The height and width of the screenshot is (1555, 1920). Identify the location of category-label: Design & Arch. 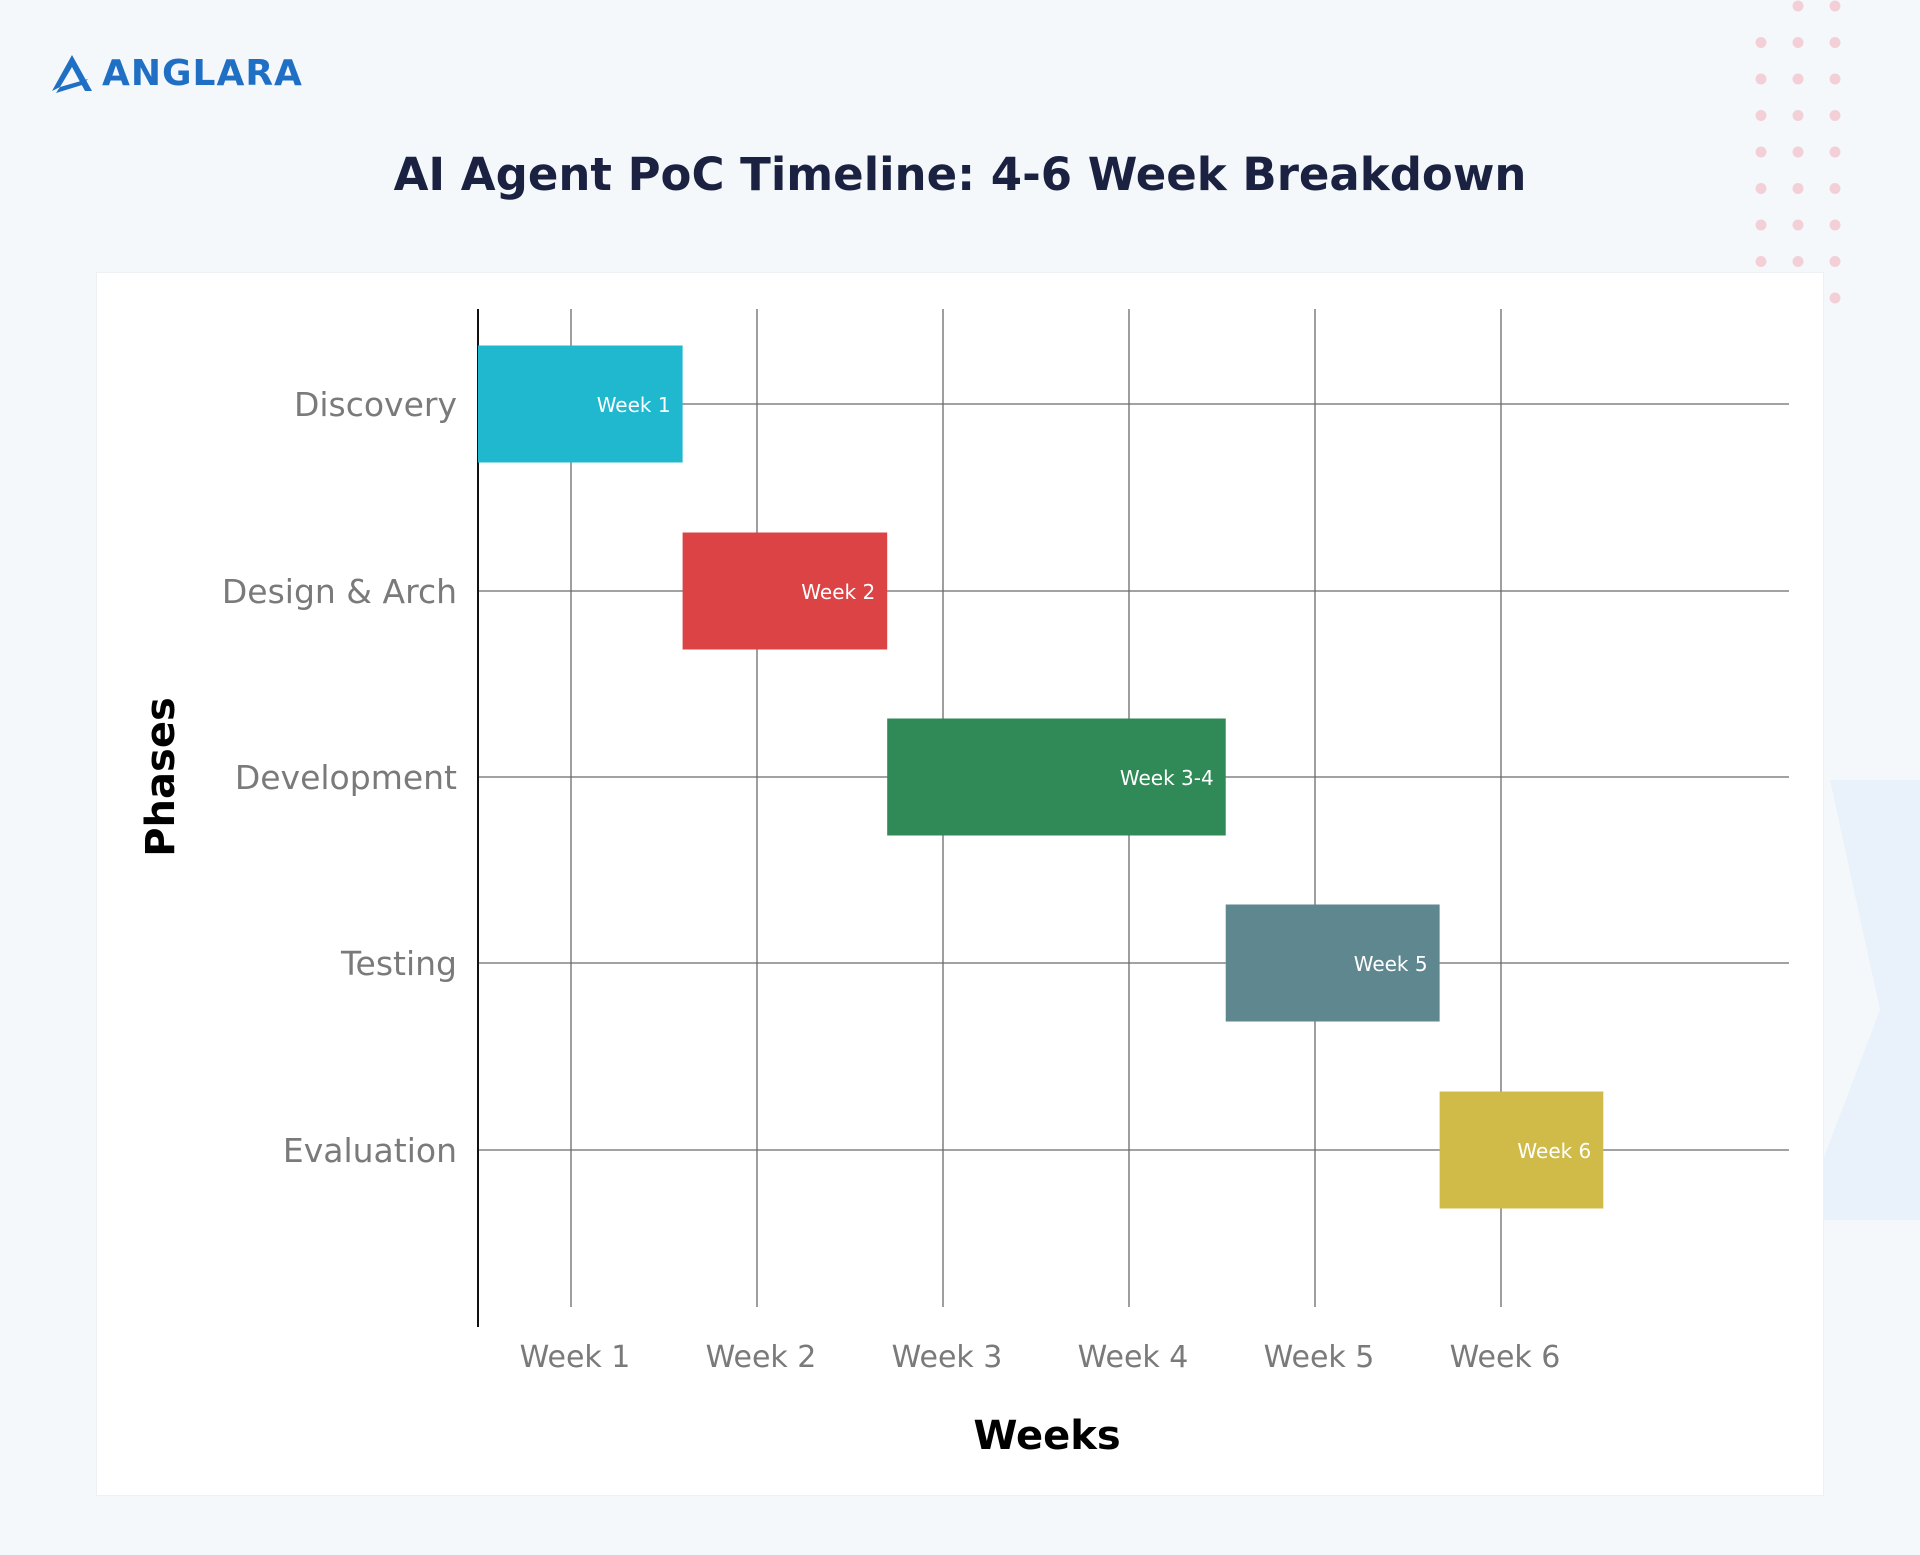
(339, 591).